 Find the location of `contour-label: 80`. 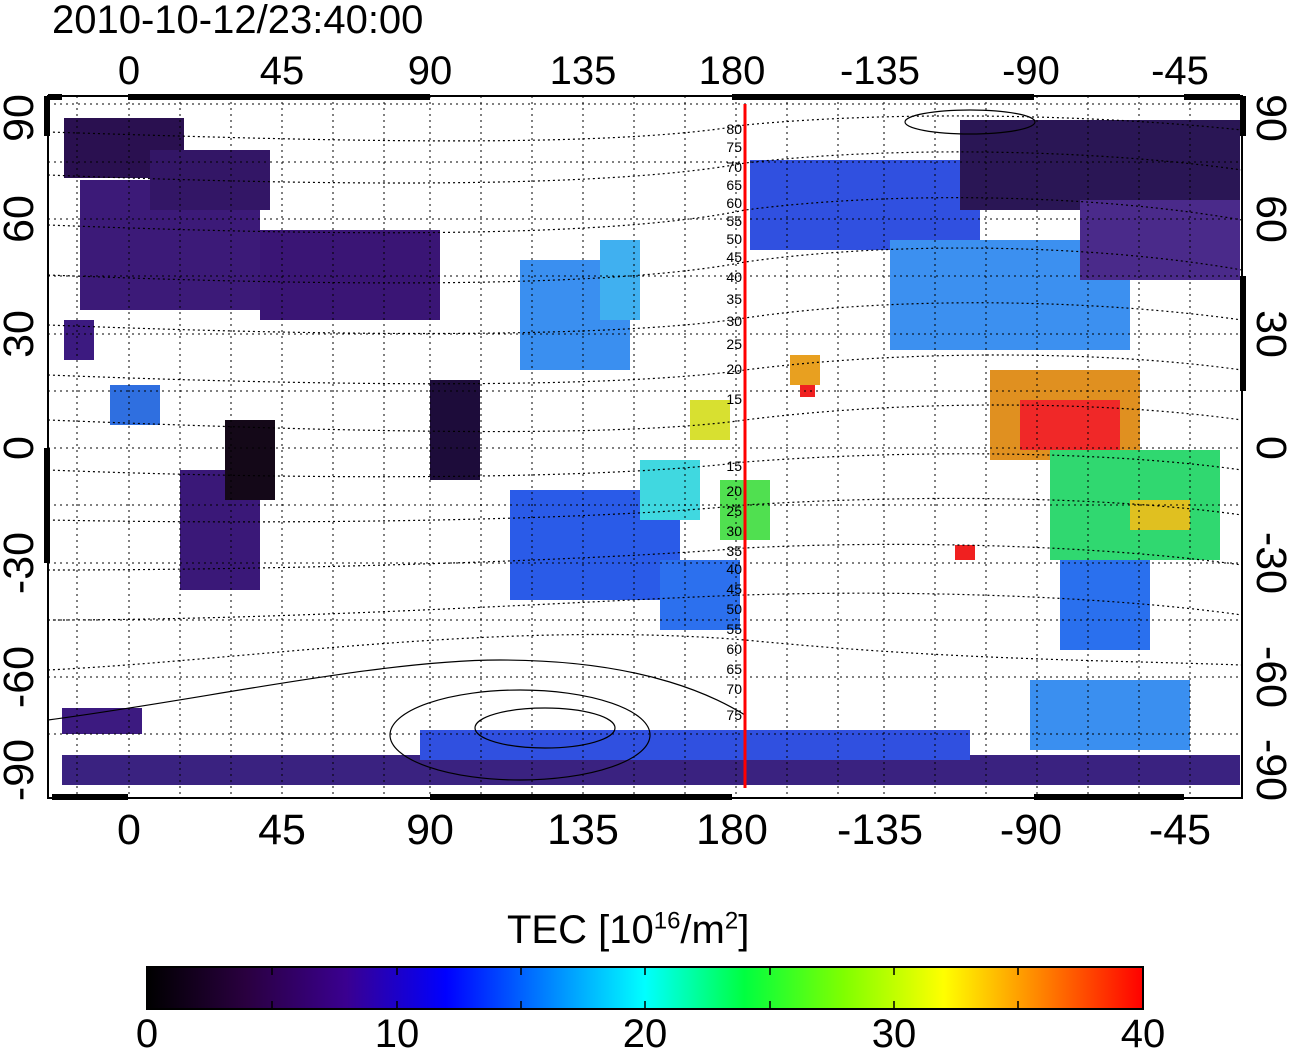

contour-label: 80 is located at coordinates (734, 129).